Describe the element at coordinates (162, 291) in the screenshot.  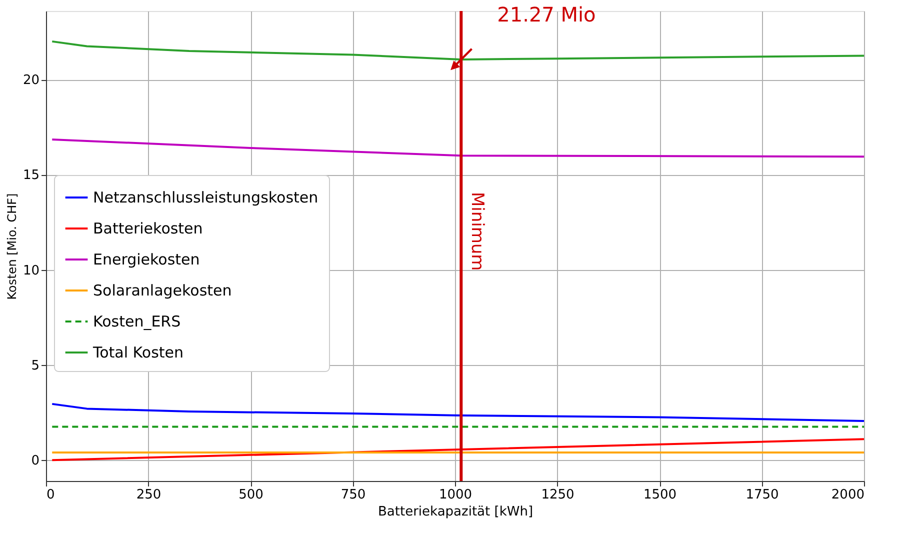
I see `legend-label: Solaranlagekosten` at that location.